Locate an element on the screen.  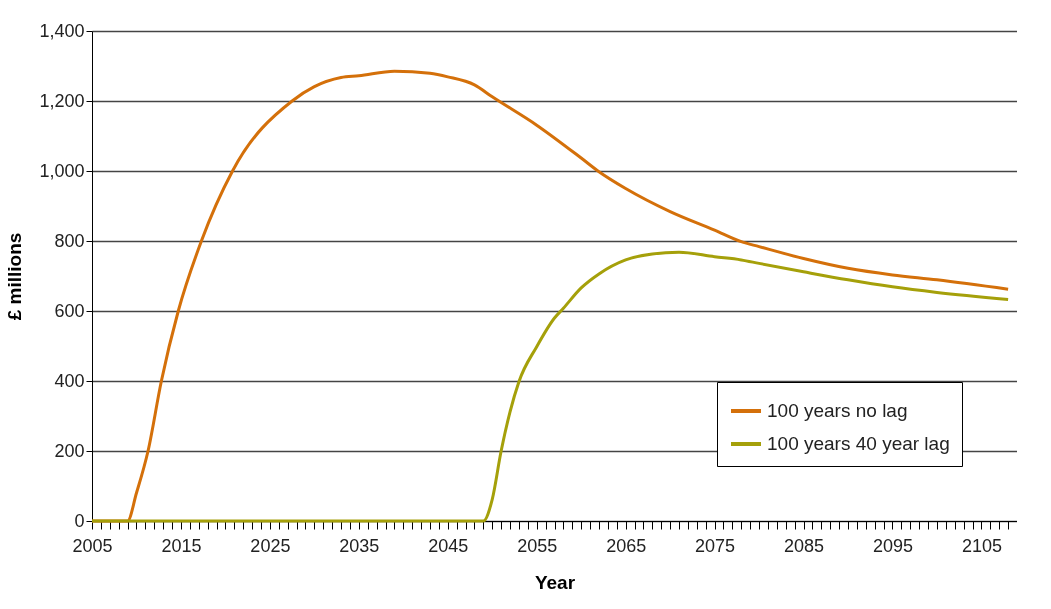
x-tick-label: 2065 is located at coordinates (626, 545).